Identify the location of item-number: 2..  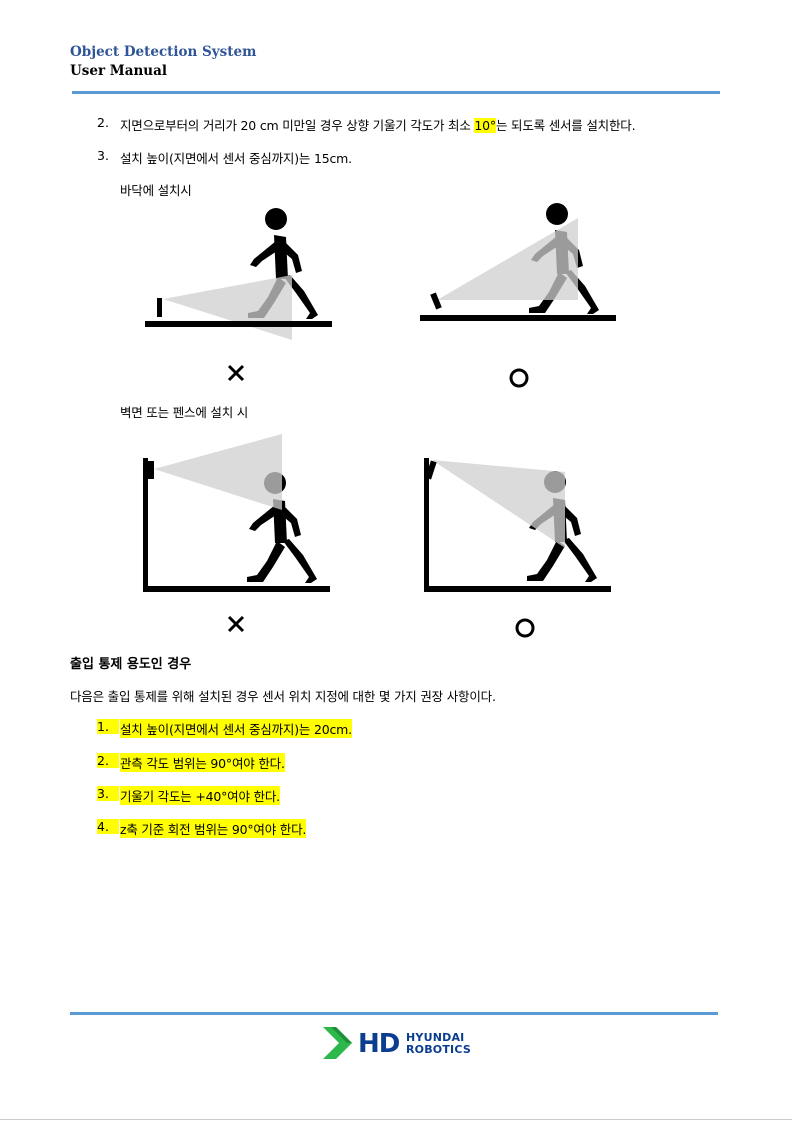
(108, 760).